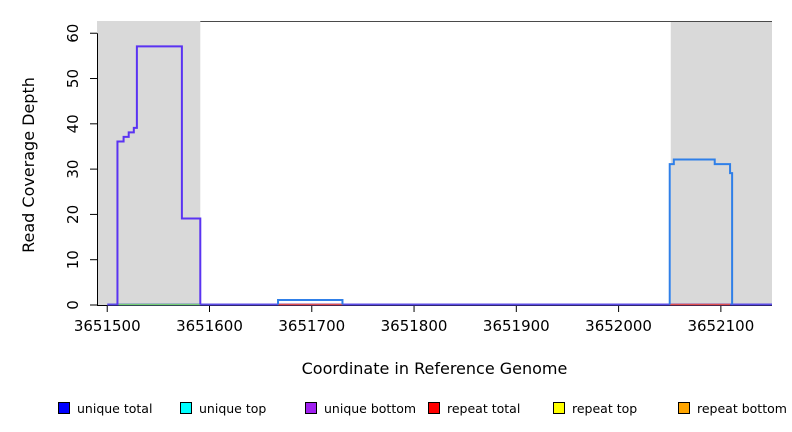 The width and height of the screenshot is (792, 432). What do you see at coordinates (414, 326) in the screenshot?
I see `x-tick-label: 3651800` at bounding box center [414, 326].